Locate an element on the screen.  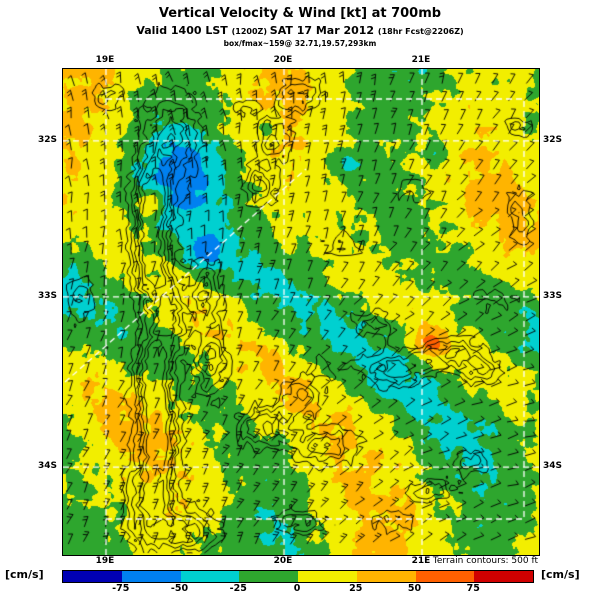
lon-label-bottom: 19E is located at coordinates (105, 561).